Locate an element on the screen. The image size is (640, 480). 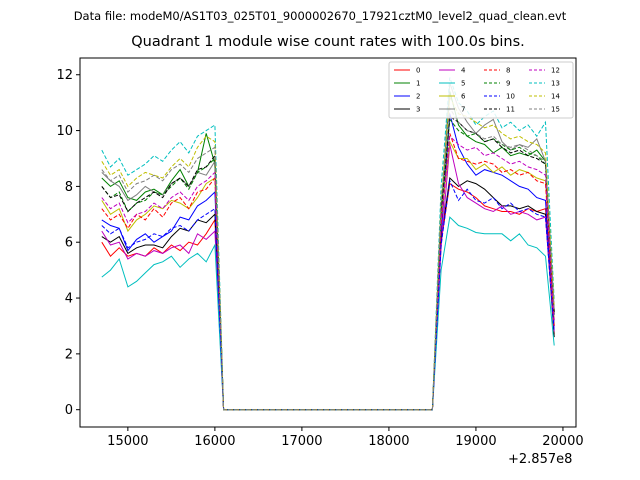
y-tick-label-0: 0 is located at coordinates (69, 410).